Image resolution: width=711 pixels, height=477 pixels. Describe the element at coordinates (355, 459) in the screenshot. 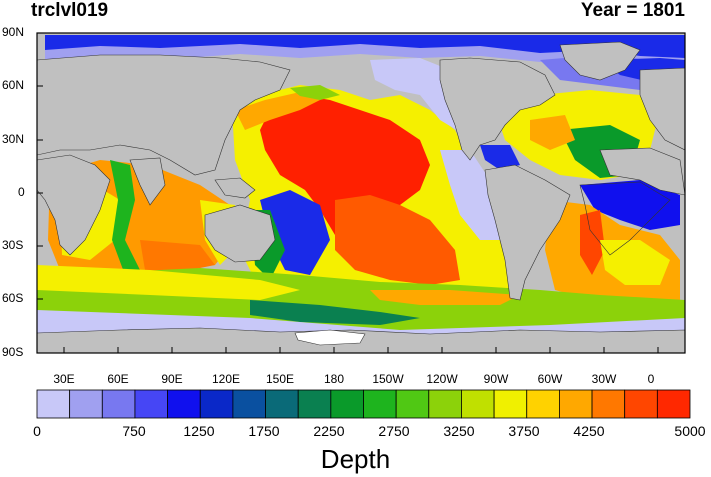

I see `colorbar-title: Depth` at that location.